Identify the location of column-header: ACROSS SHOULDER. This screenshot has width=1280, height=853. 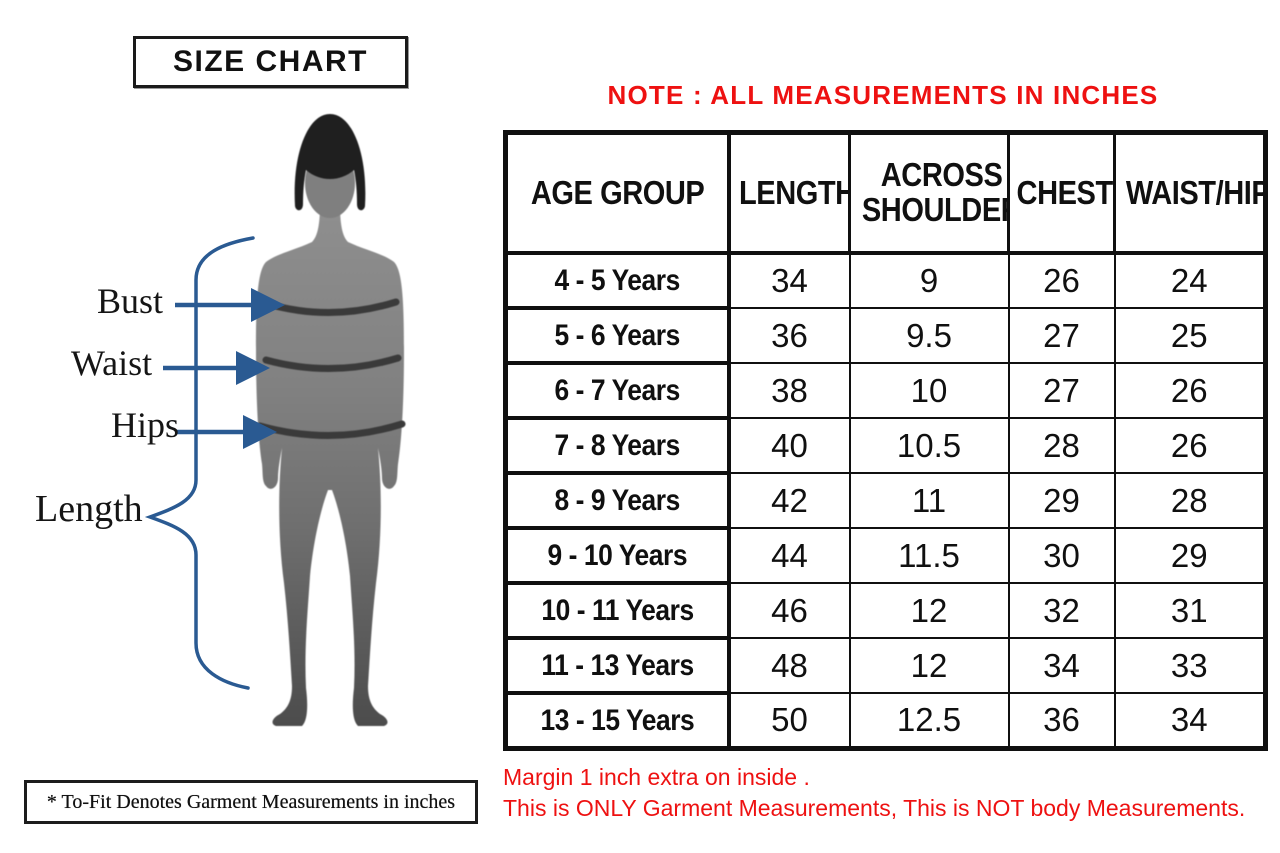
(929, 193).